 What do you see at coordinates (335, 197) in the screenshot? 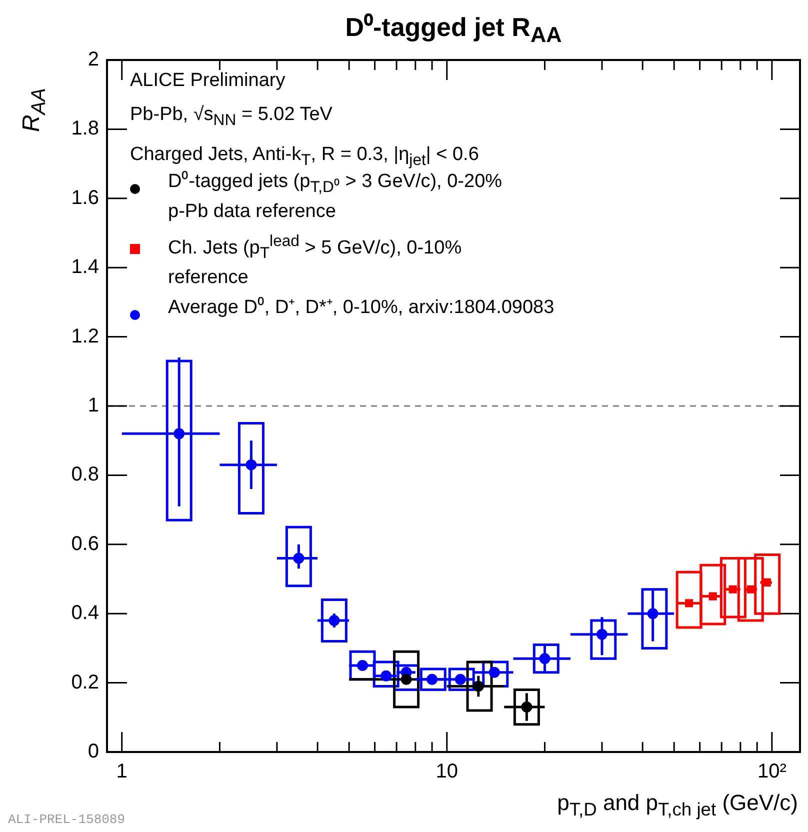
I see `legend-label: D⁰-tagged jets (p$_{T,D⁰}$ > 3 GeV/c), 0-20% p-Pb data reference` at bounding box center [335, 197].